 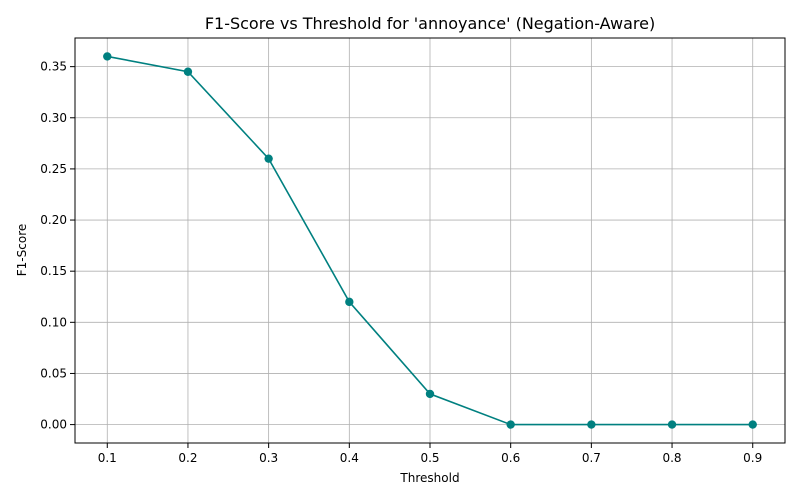 I want to click on y-tick-label: 0.15, so click(x=53, y=271).